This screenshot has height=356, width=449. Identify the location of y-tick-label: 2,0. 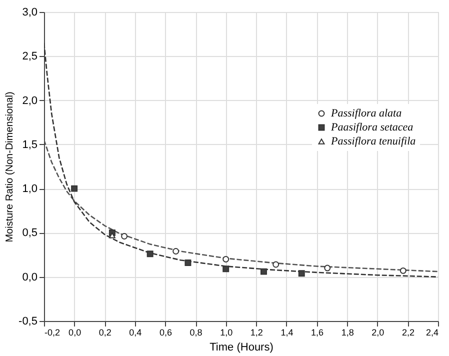
(30, 100).